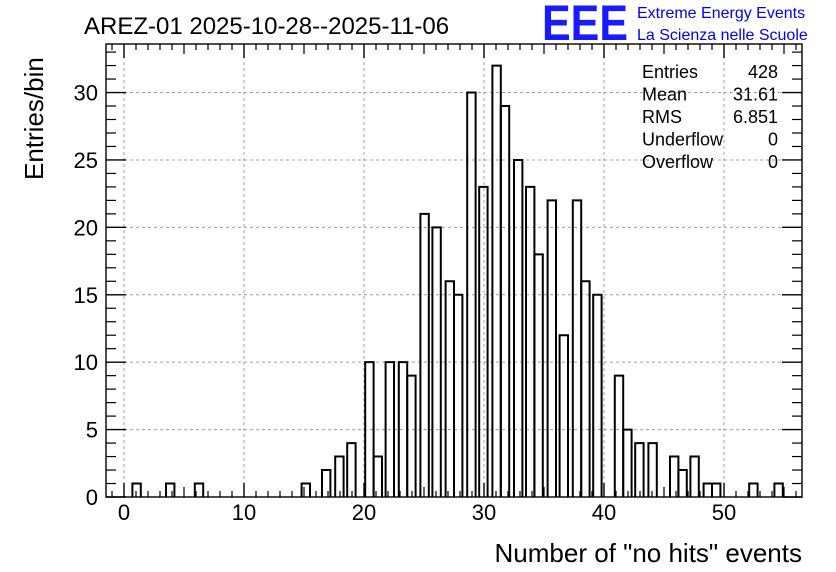 This screenshot has height=572, width=836. Describe the element at coordinates (664, 95) in the screenshot. I see `stat-label: Mean` at that location.